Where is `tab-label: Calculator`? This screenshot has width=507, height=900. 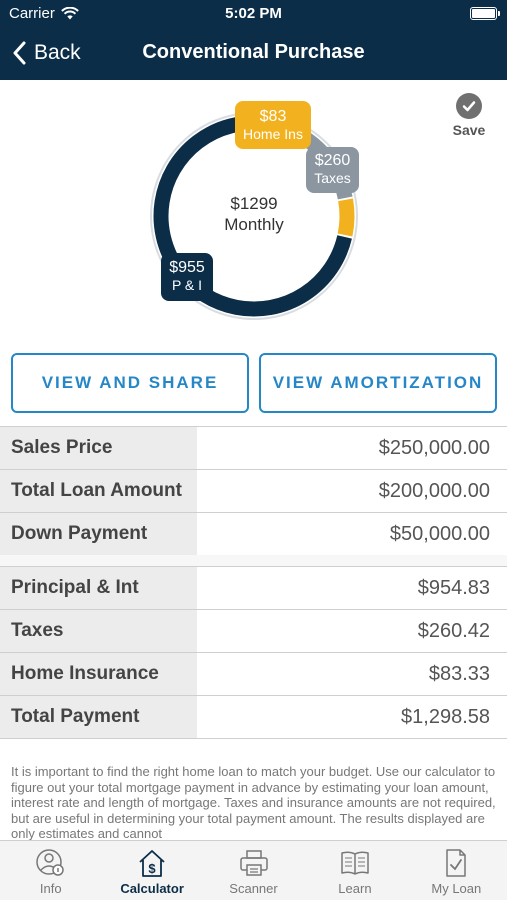
tab-label: Calculator is located at coordinates (152, 888).